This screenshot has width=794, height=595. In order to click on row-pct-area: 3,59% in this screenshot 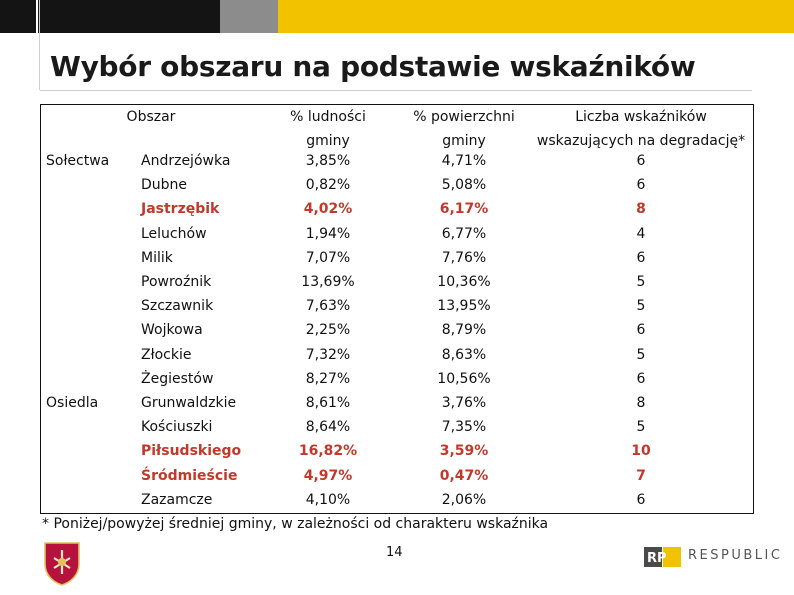, I will do `click(464, 451)`.